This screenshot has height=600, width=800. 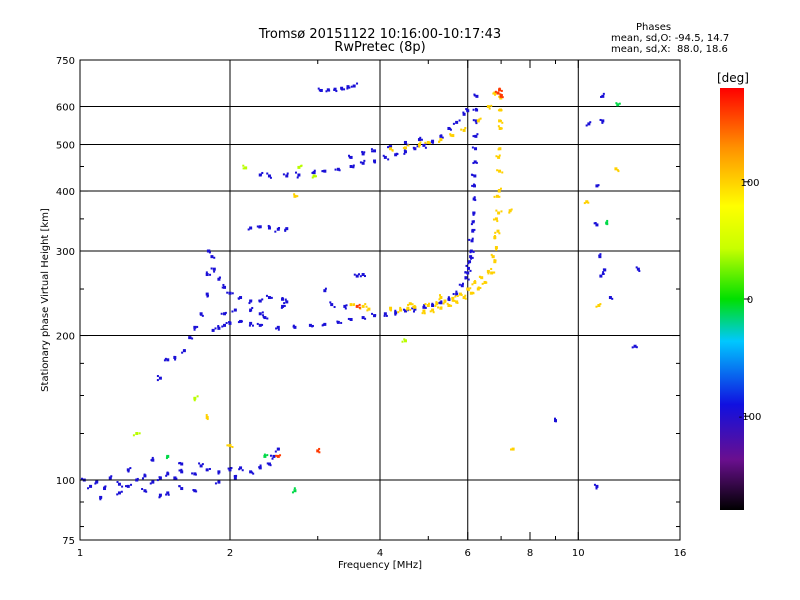 What do you see at coordinates (733, 78) in the screenshot?
I see `colorbar-label: [deg]` at bounding box center [733, 78].